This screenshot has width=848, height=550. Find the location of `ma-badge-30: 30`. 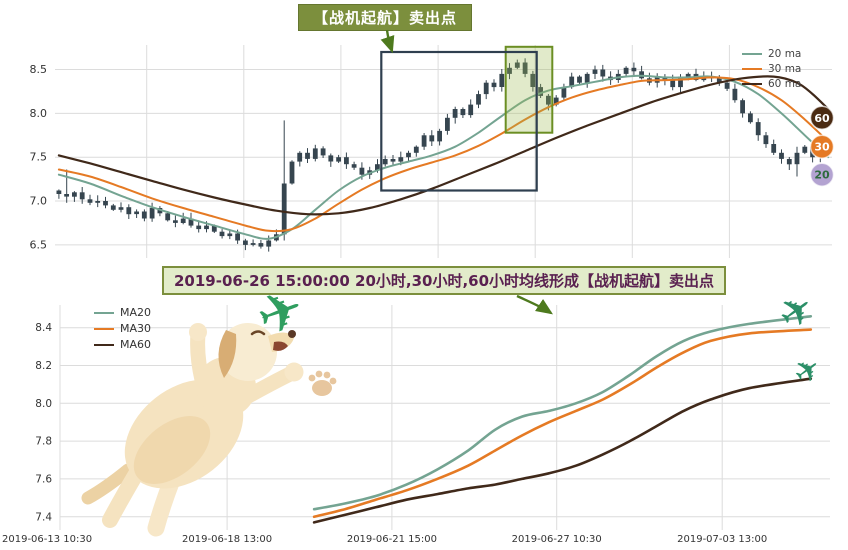

ma-badge-30: 30 is located at coordinates (822, 146).